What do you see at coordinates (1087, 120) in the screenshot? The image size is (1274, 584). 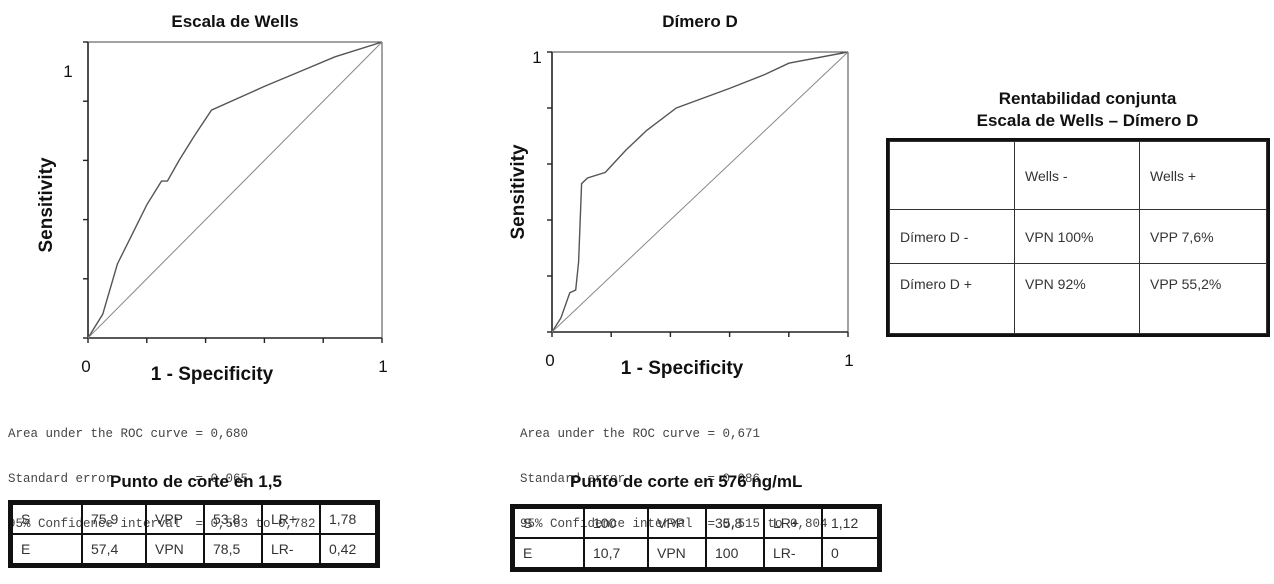 I see `joint-title-line2: Escala de Wells – Dímero D` at bounding box center [1087, 120].